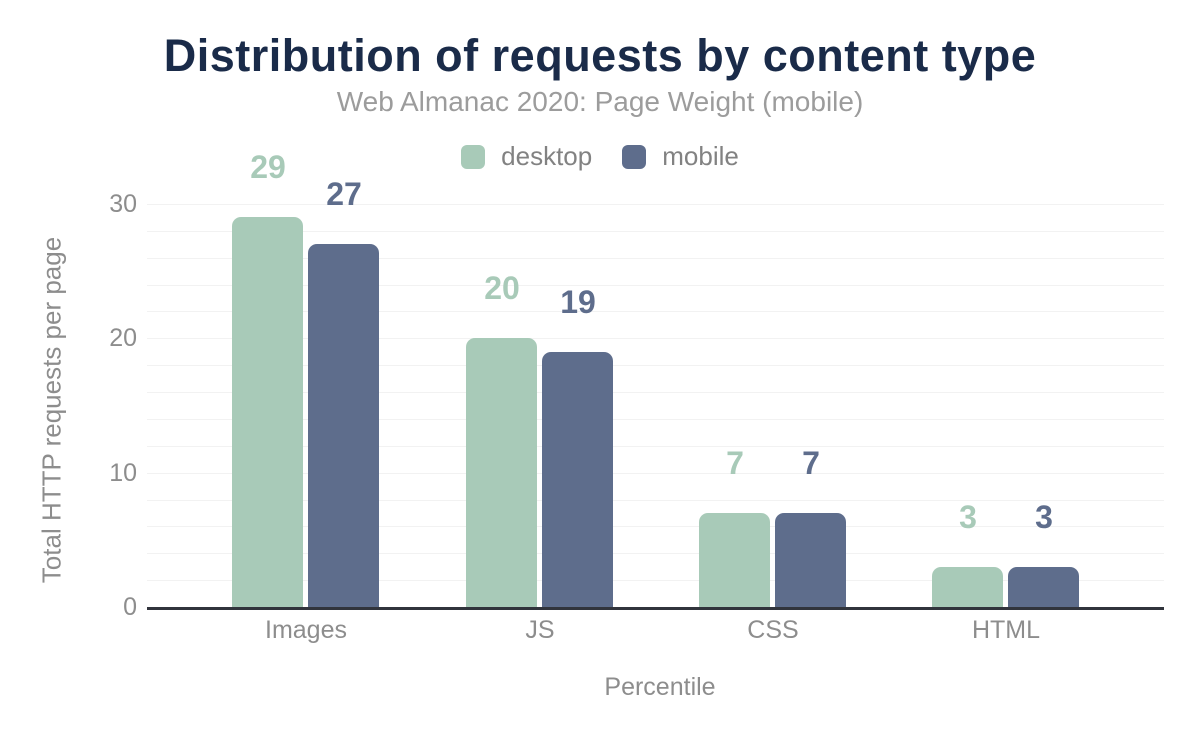  What do you see at coordinates (123, 338) in the screenshot?
I see `y-tick-label: 20` at bounding box center [123, 338].